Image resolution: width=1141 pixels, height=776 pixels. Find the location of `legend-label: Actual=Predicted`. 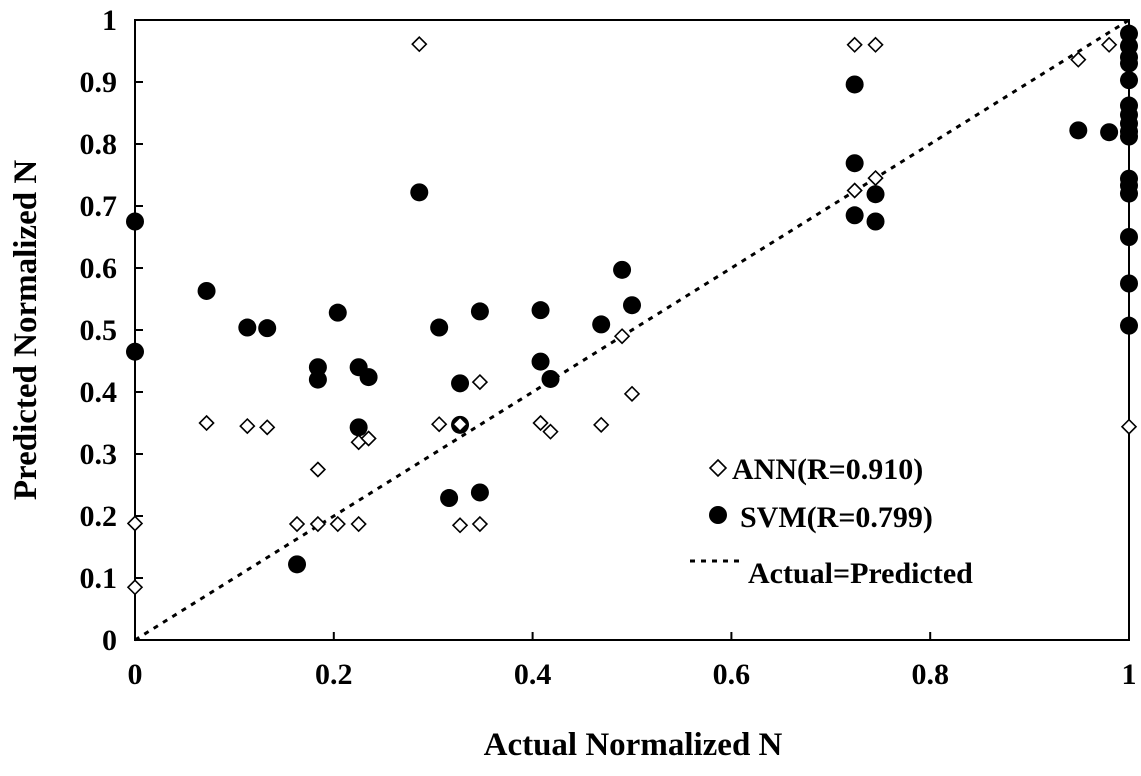

legend-label: Actual=Predicted is located at coordinates (860, 573).